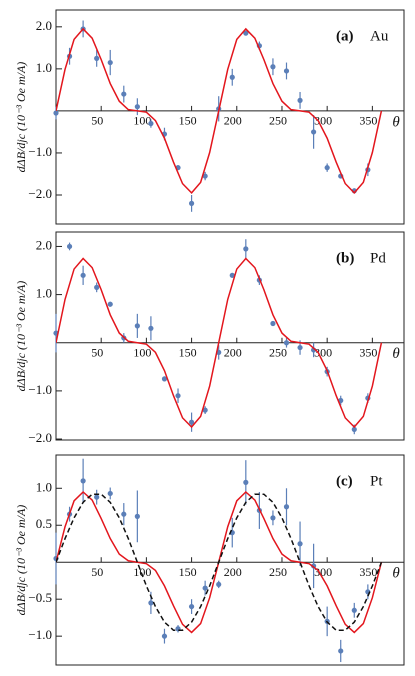 This screenshot has width=415, height=676. I want to click on material-label: Pd, so click(378, 258).